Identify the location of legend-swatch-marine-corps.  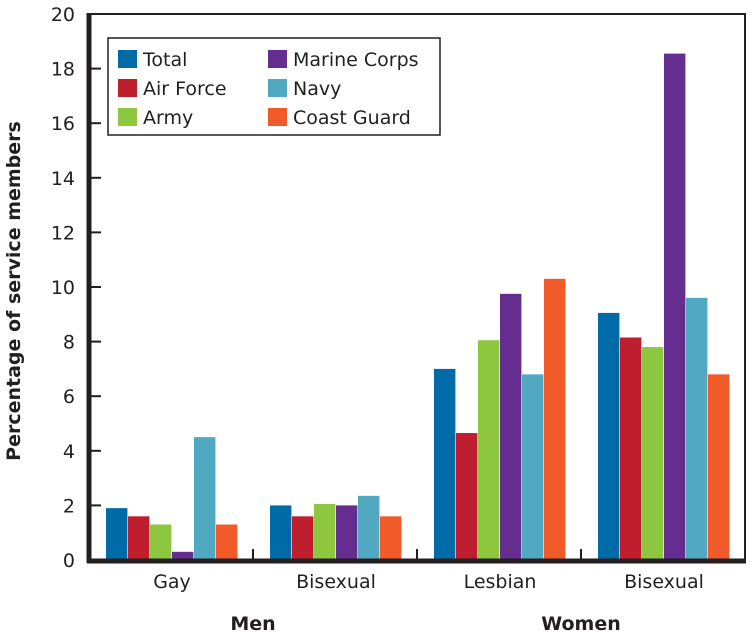
(277, 59).